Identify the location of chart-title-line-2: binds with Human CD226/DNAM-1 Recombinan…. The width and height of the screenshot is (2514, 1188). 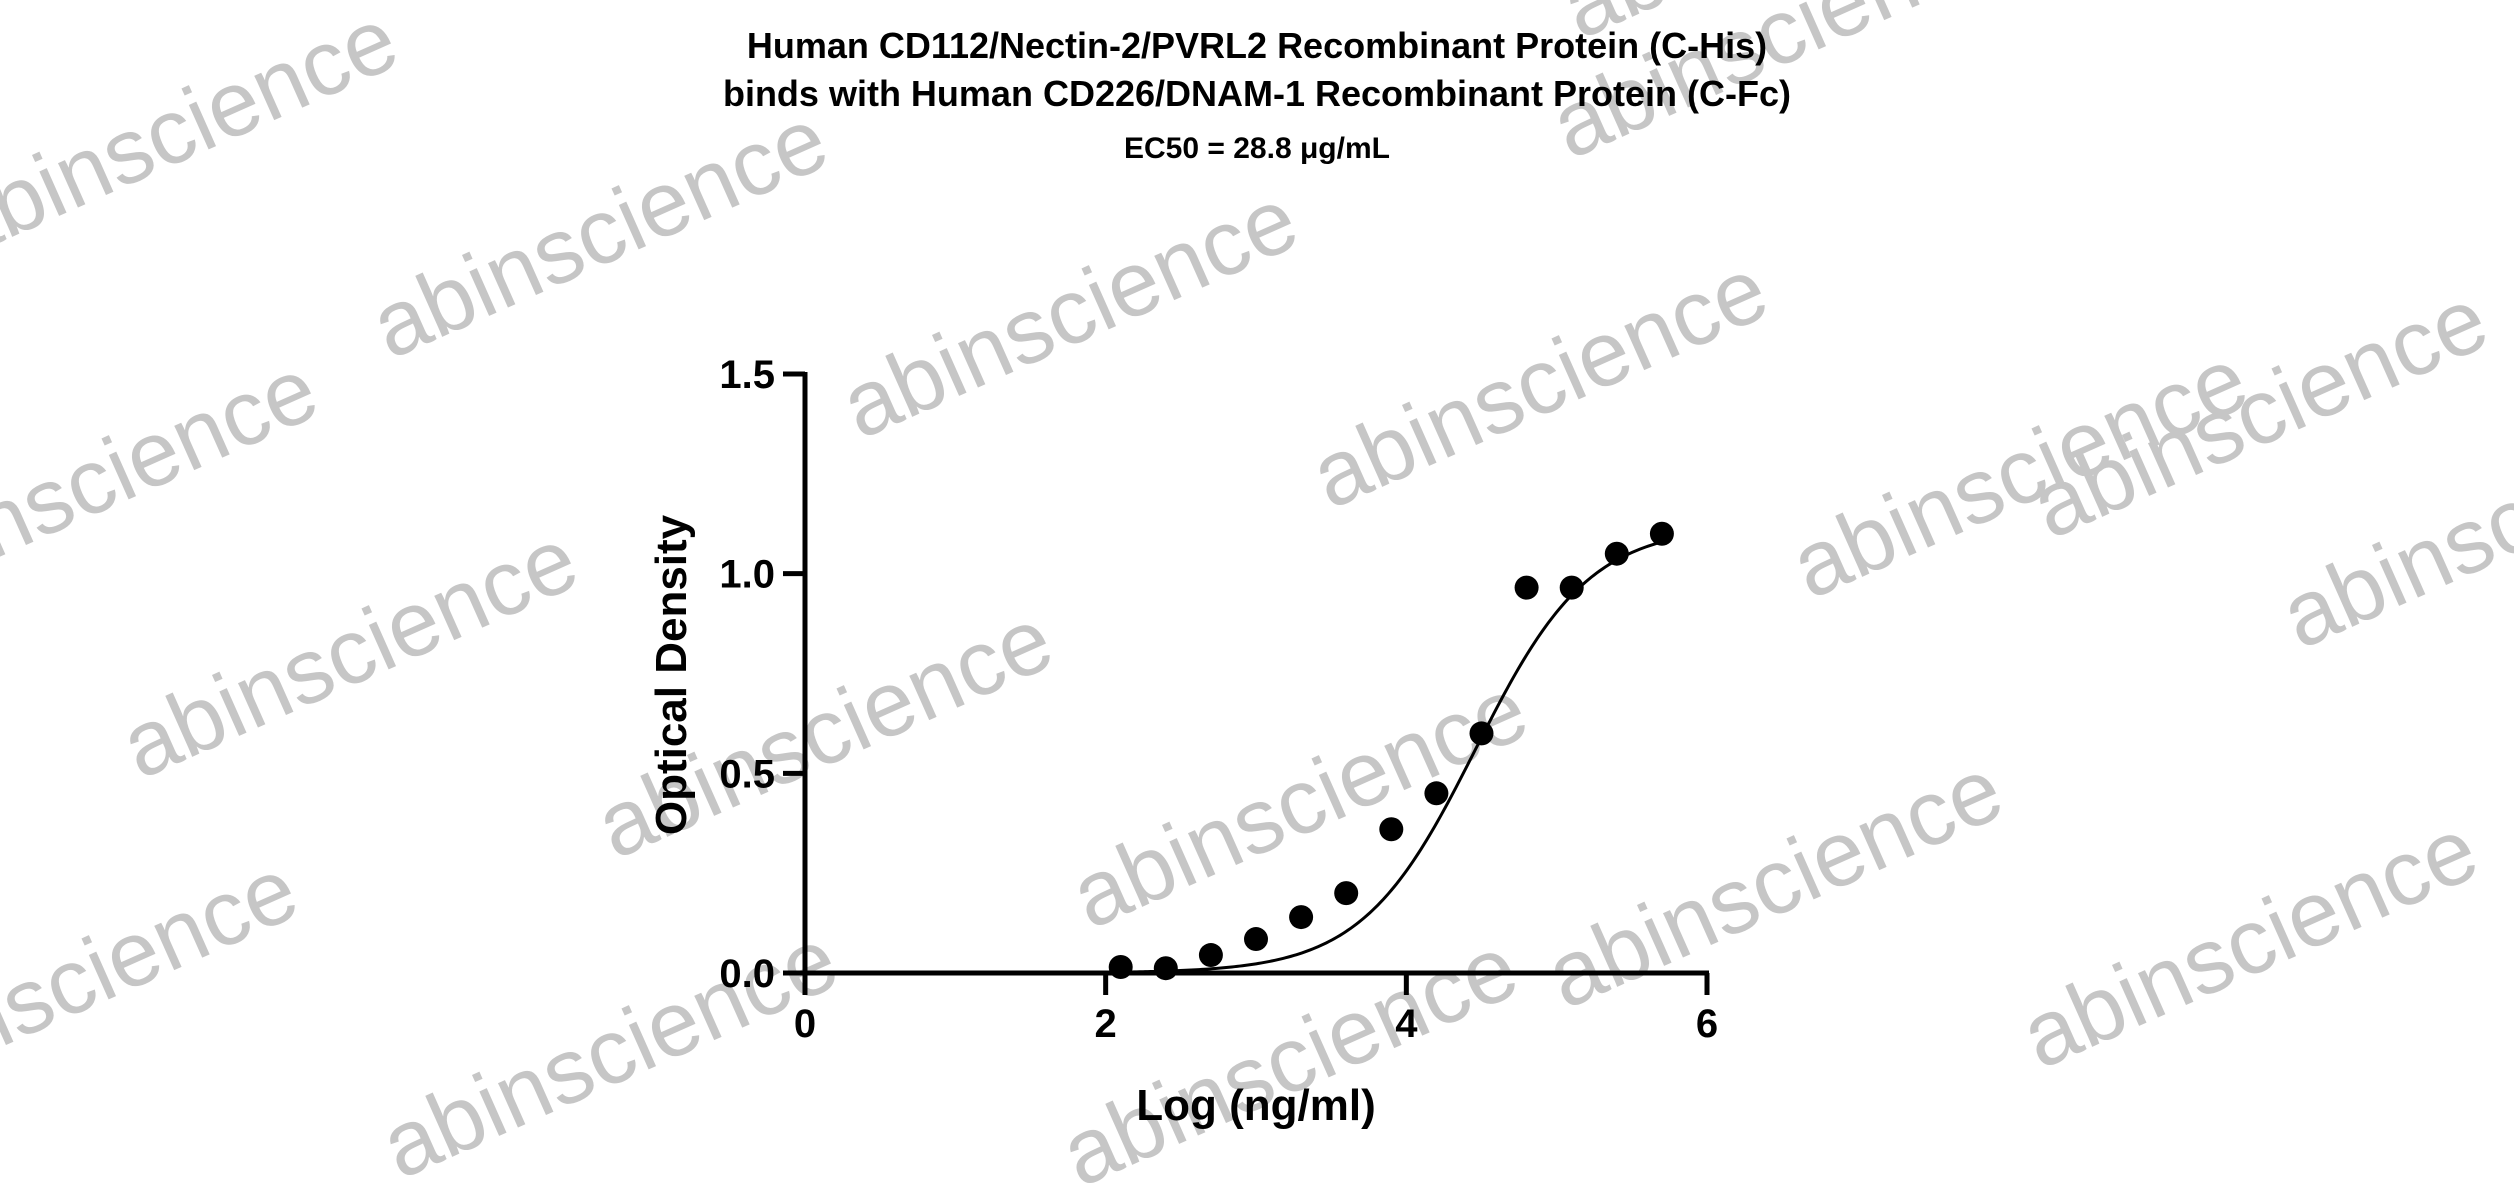
(1257, 93).